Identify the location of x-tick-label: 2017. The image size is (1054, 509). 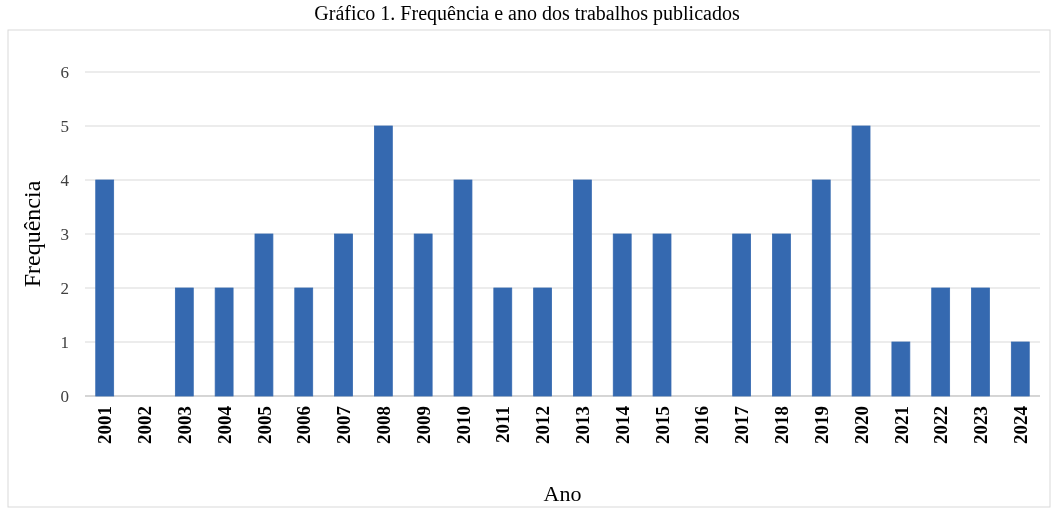
(742, 424).